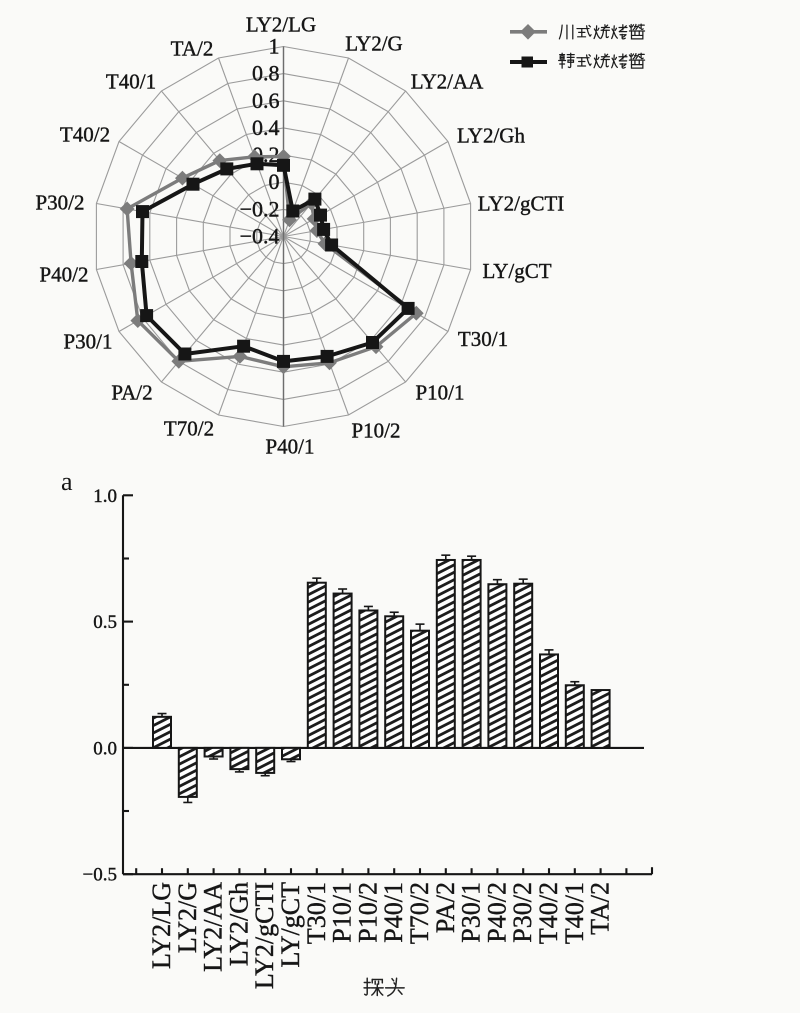  I want to click on svg-text: 1, so click(274, 46).